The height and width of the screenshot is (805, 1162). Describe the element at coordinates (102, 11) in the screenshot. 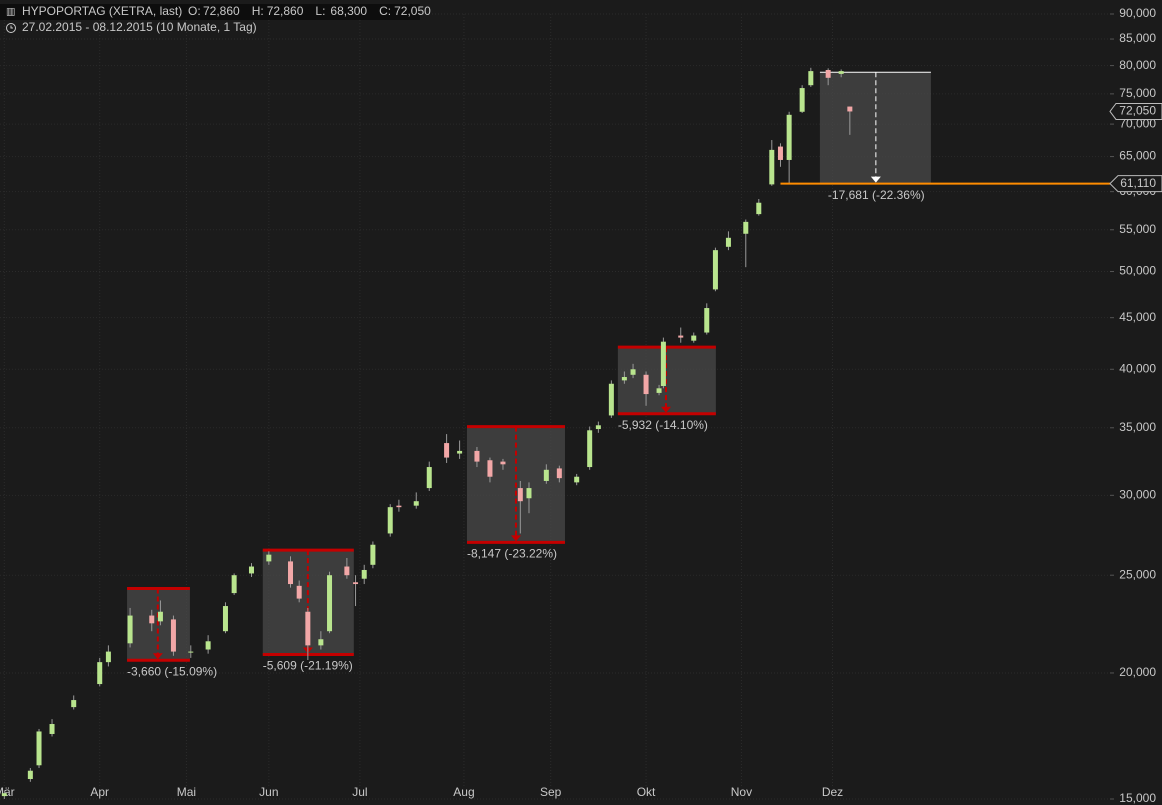

I see `symbol: HYPOPORTAG (XETRA, last)` at that location.